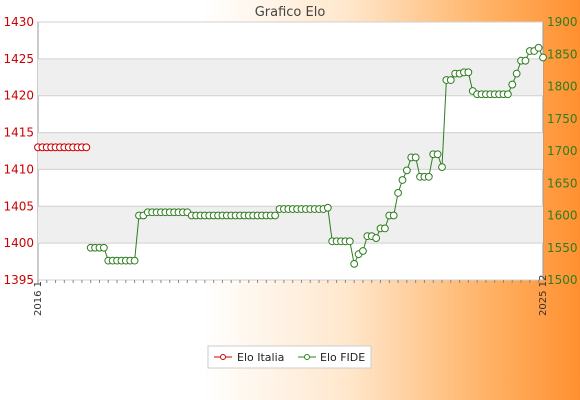 The height and width of the screenshot is (400, 580). What do you see at coordinates (18, 133) in the screenshot?
I see `y-left-tick-label: 1415` at bounding box center [18, 133].